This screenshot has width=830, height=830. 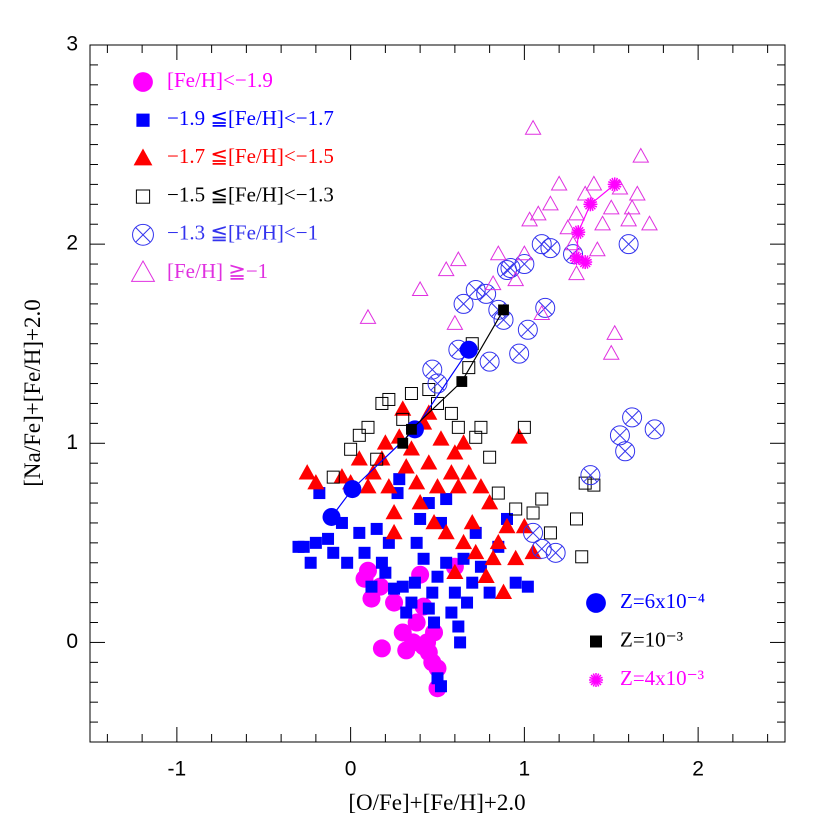 What do you see at coordinates (220, 80) in the screenshot?
I see `legend-label: [Fe/H]<−1.9` at bounding box center [220, 80].